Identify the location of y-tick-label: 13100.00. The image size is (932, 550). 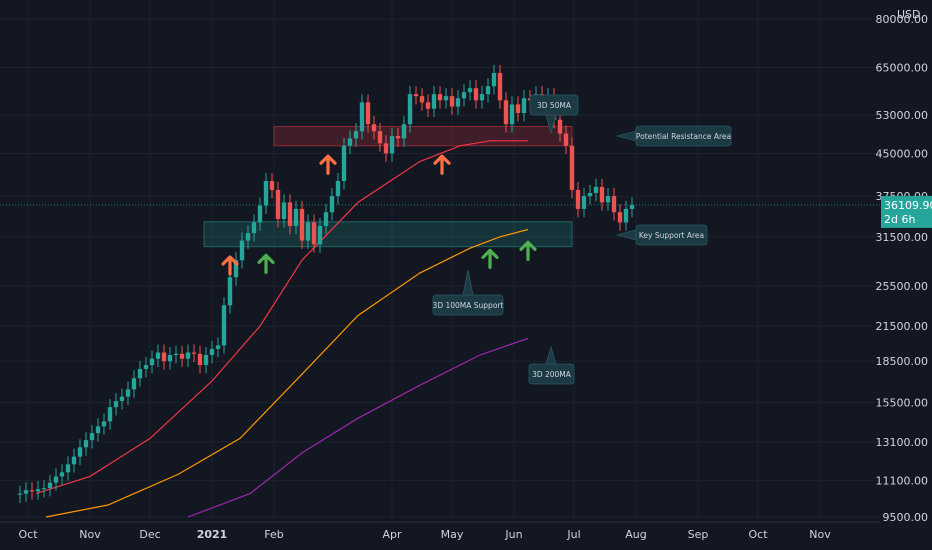
(902, 442).